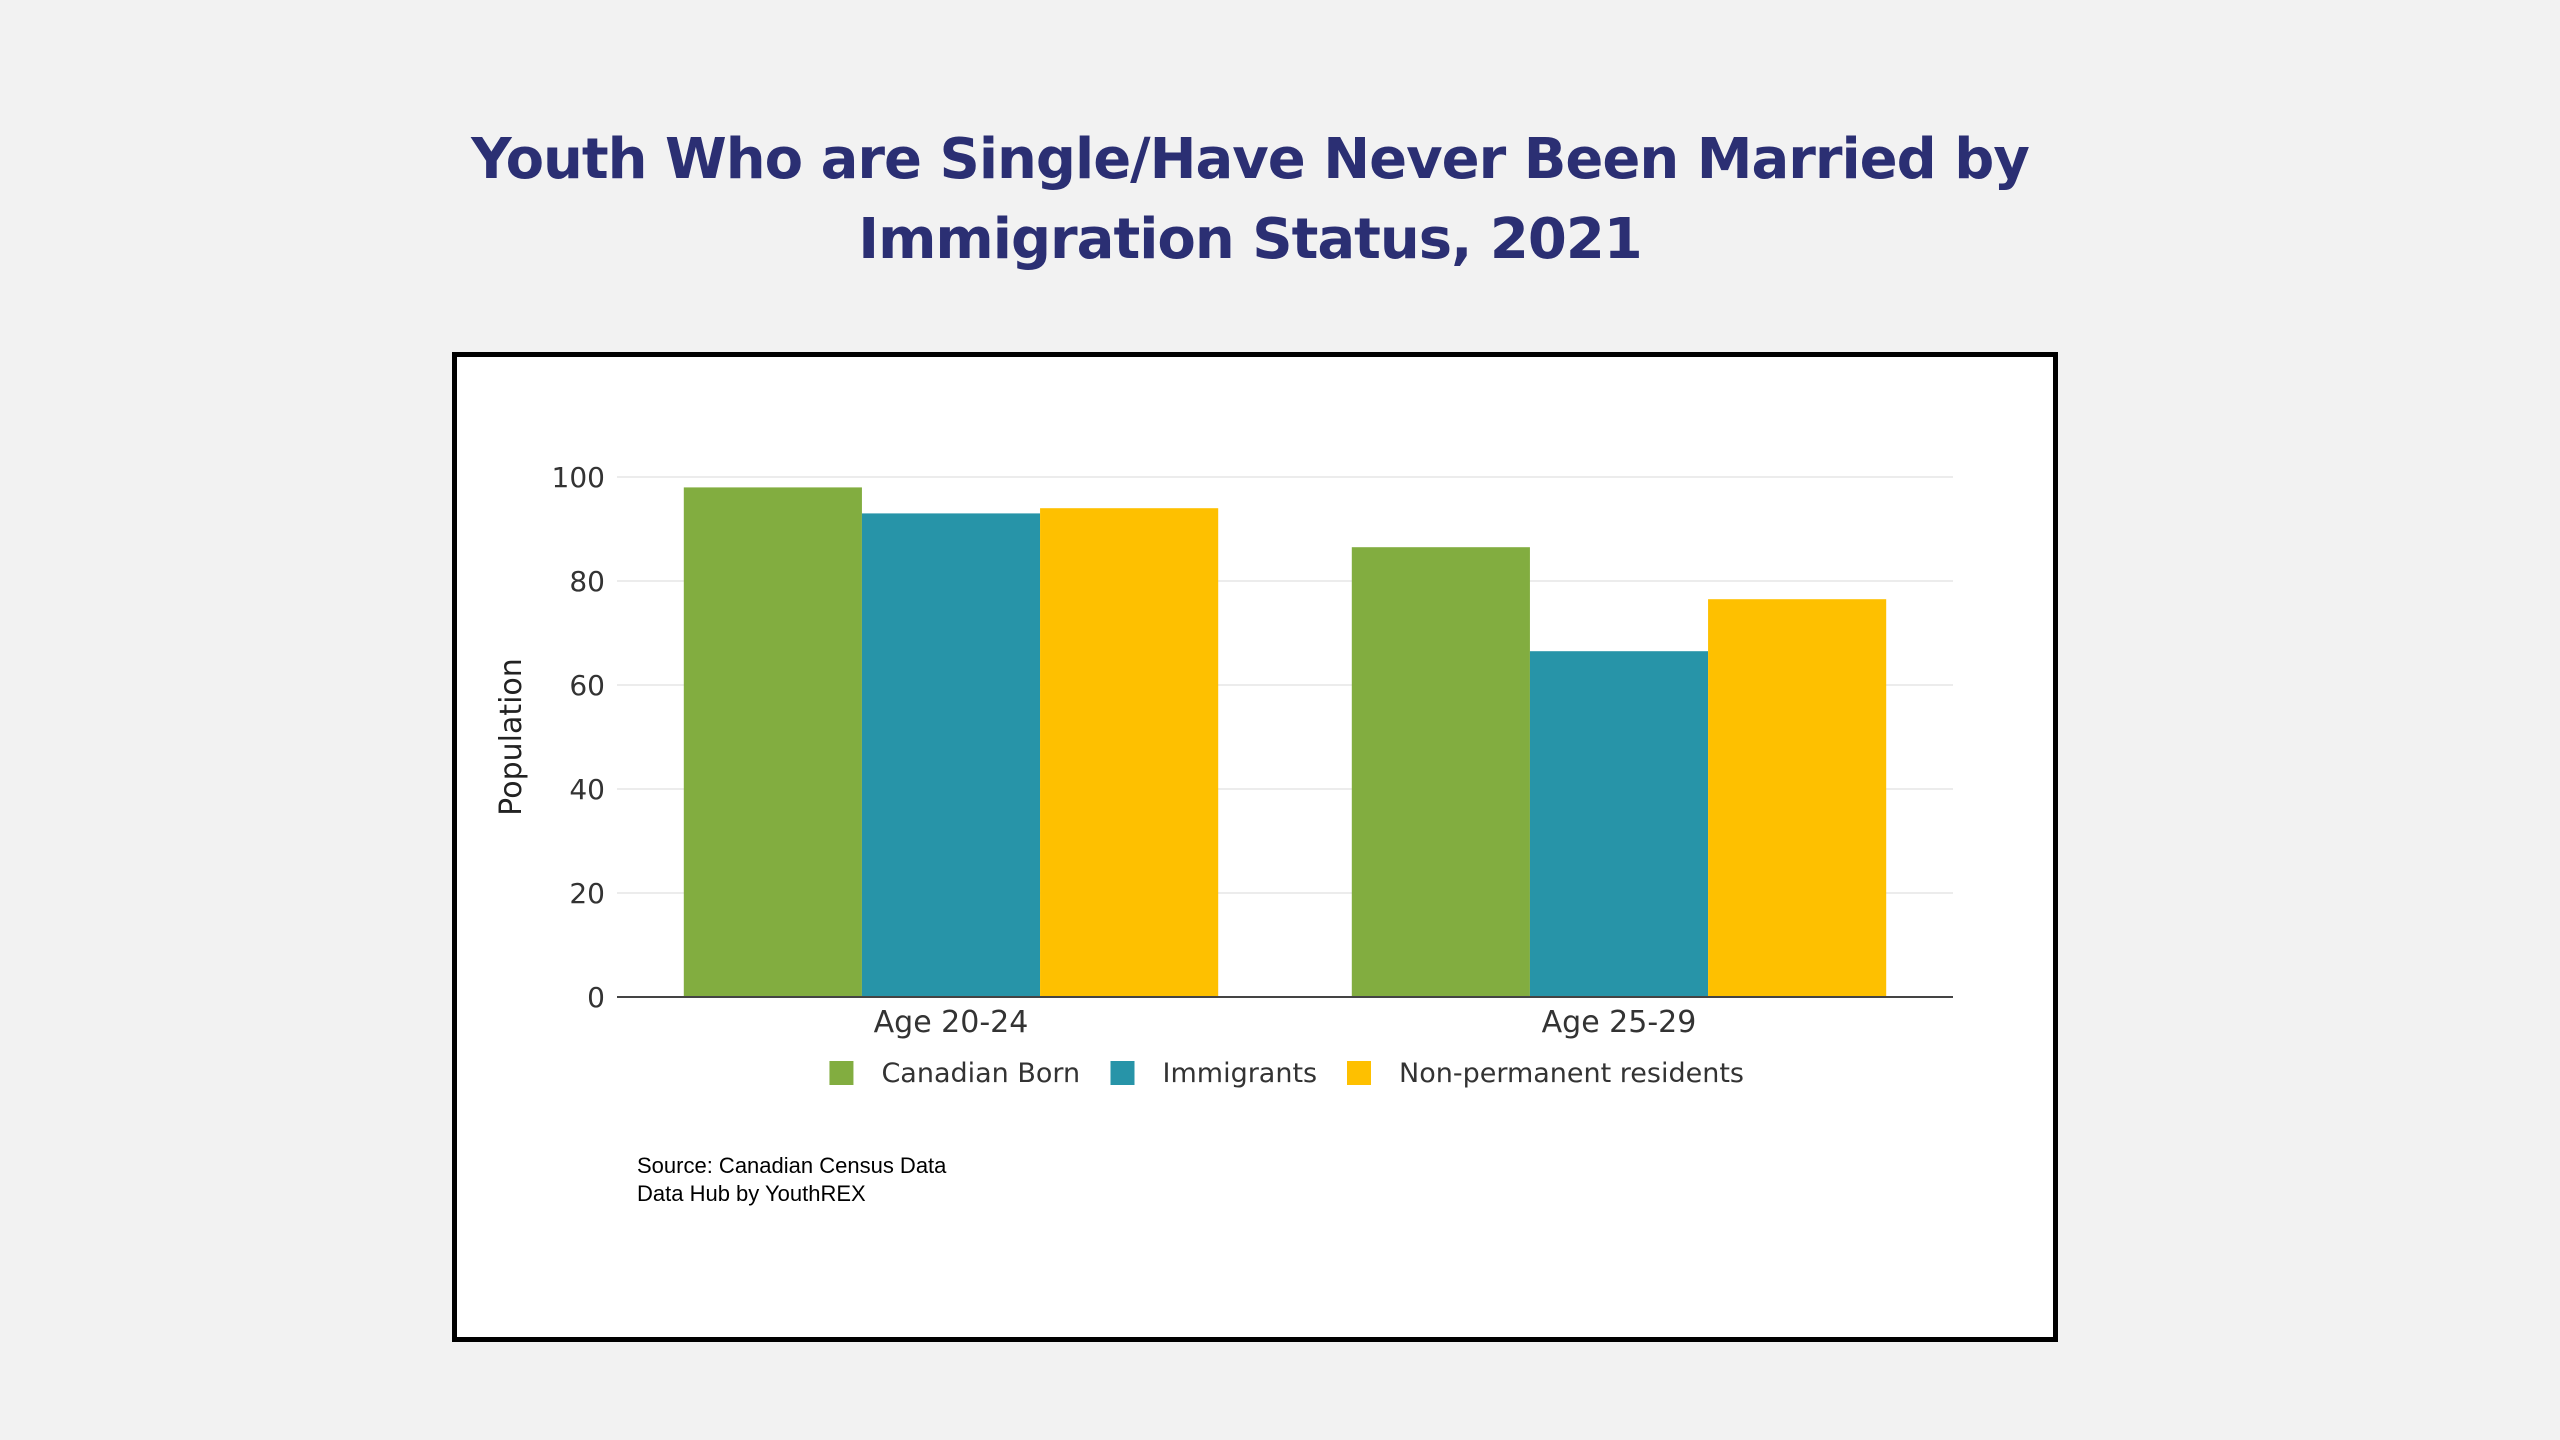 The height and width of the screenshot is (1440, 2560). What do you see at coordinates (1250, 239) in the screenshot?
I see `page-title-line-2: Immigration Status, 2021` at bounding box center [1250, 239].